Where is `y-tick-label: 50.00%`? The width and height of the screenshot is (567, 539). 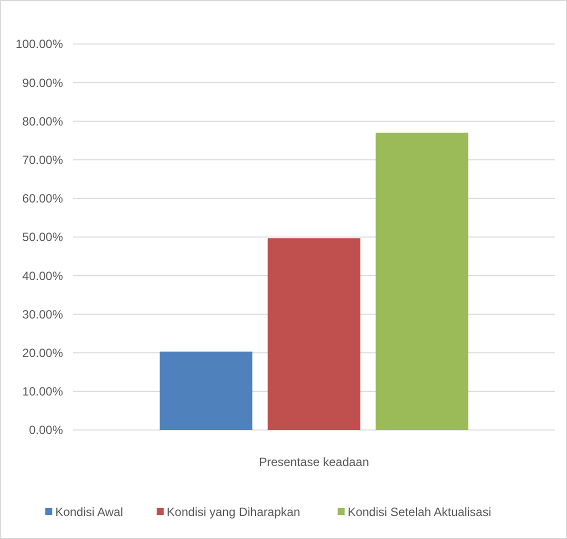
y-tick-label: 50.00% is located at coordinates (43, 237).